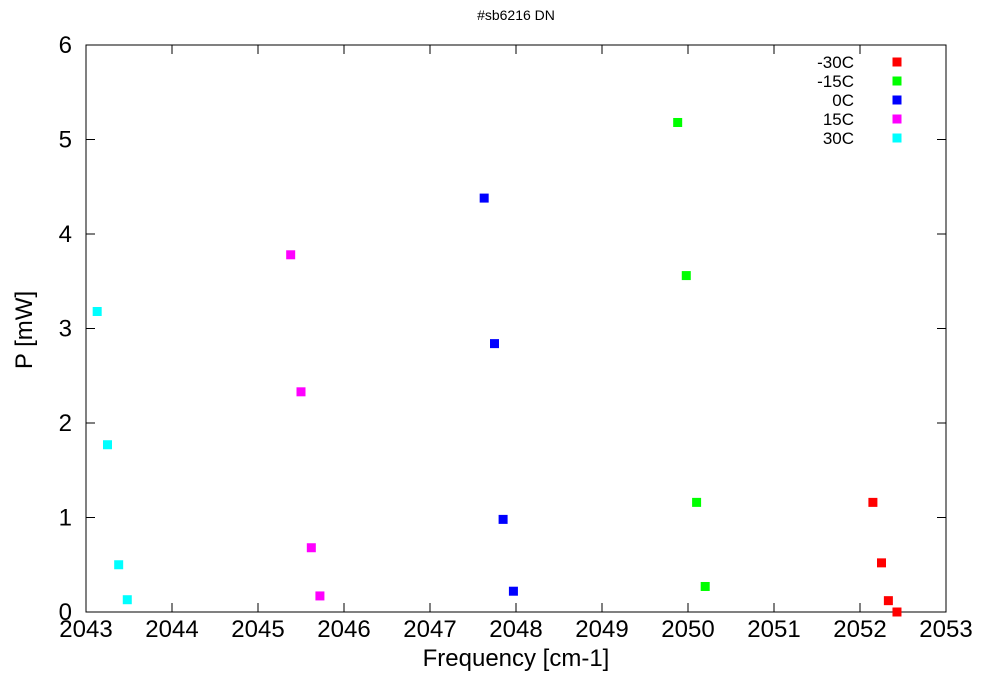  I want to click on y-tick-label: 6, so click(65, 45).